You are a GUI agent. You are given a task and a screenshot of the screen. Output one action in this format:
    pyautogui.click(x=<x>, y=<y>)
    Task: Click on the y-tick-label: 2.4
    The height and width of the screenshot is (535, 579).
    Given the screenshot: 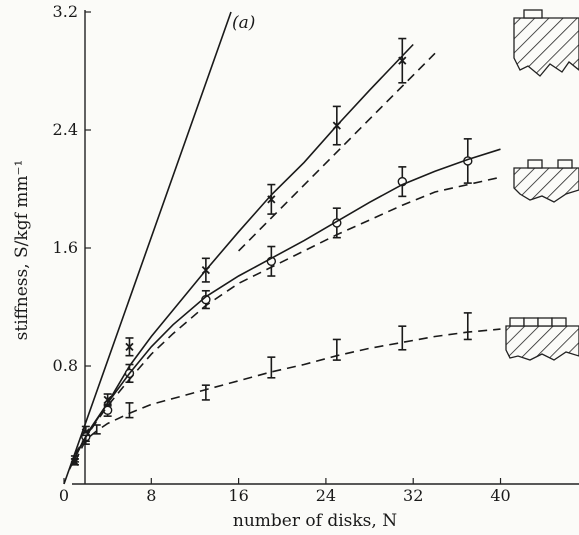 What is the action you would take?
    pyautogui.click(x=65, y=129)
    